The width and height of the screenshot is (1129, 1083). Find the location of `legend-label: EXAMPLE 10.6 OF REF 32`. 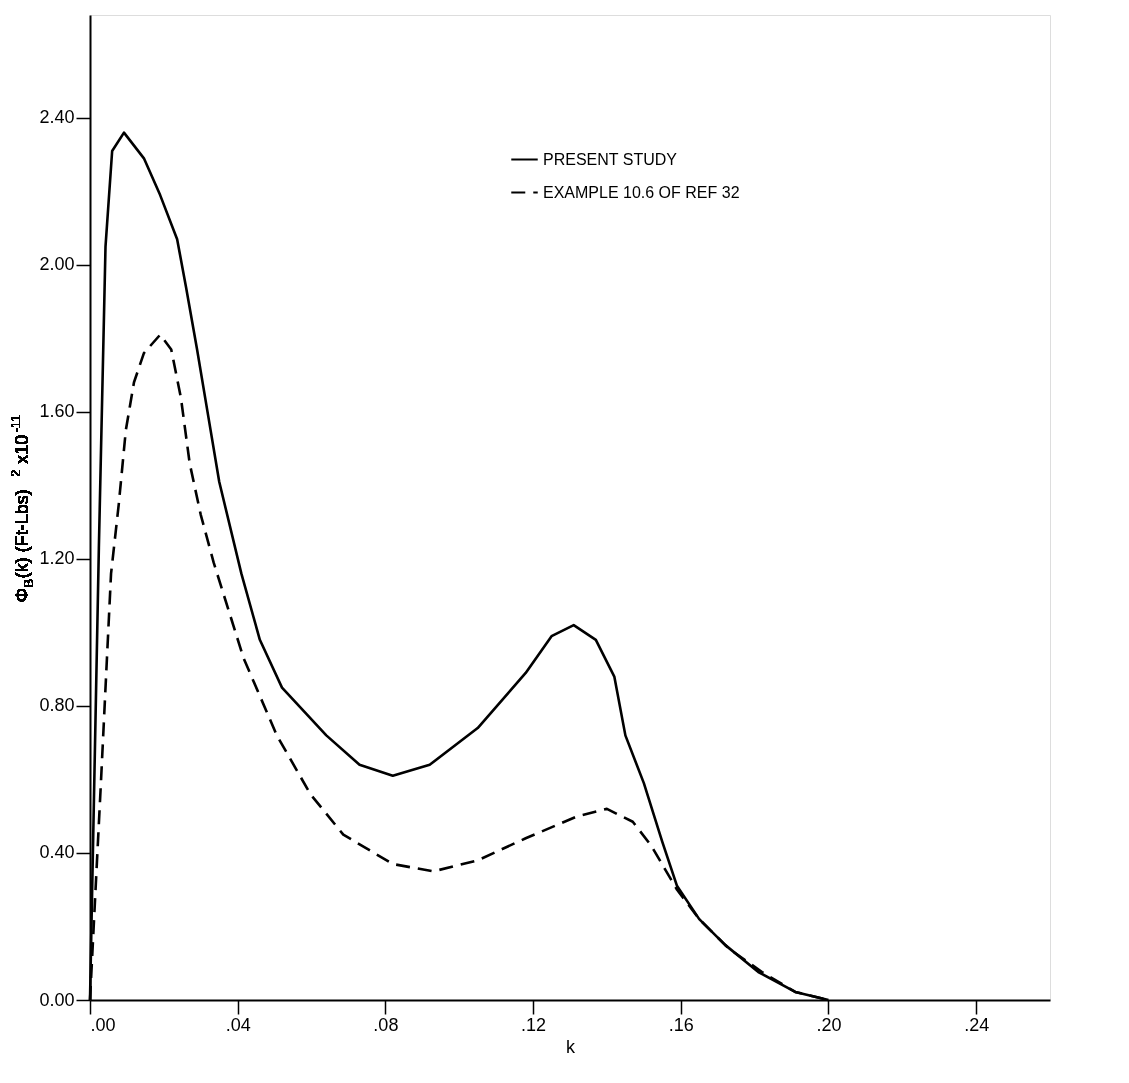

legend-label: EXAMPLE 10.6 OF REF 32 is located at coordinates (641, 192).